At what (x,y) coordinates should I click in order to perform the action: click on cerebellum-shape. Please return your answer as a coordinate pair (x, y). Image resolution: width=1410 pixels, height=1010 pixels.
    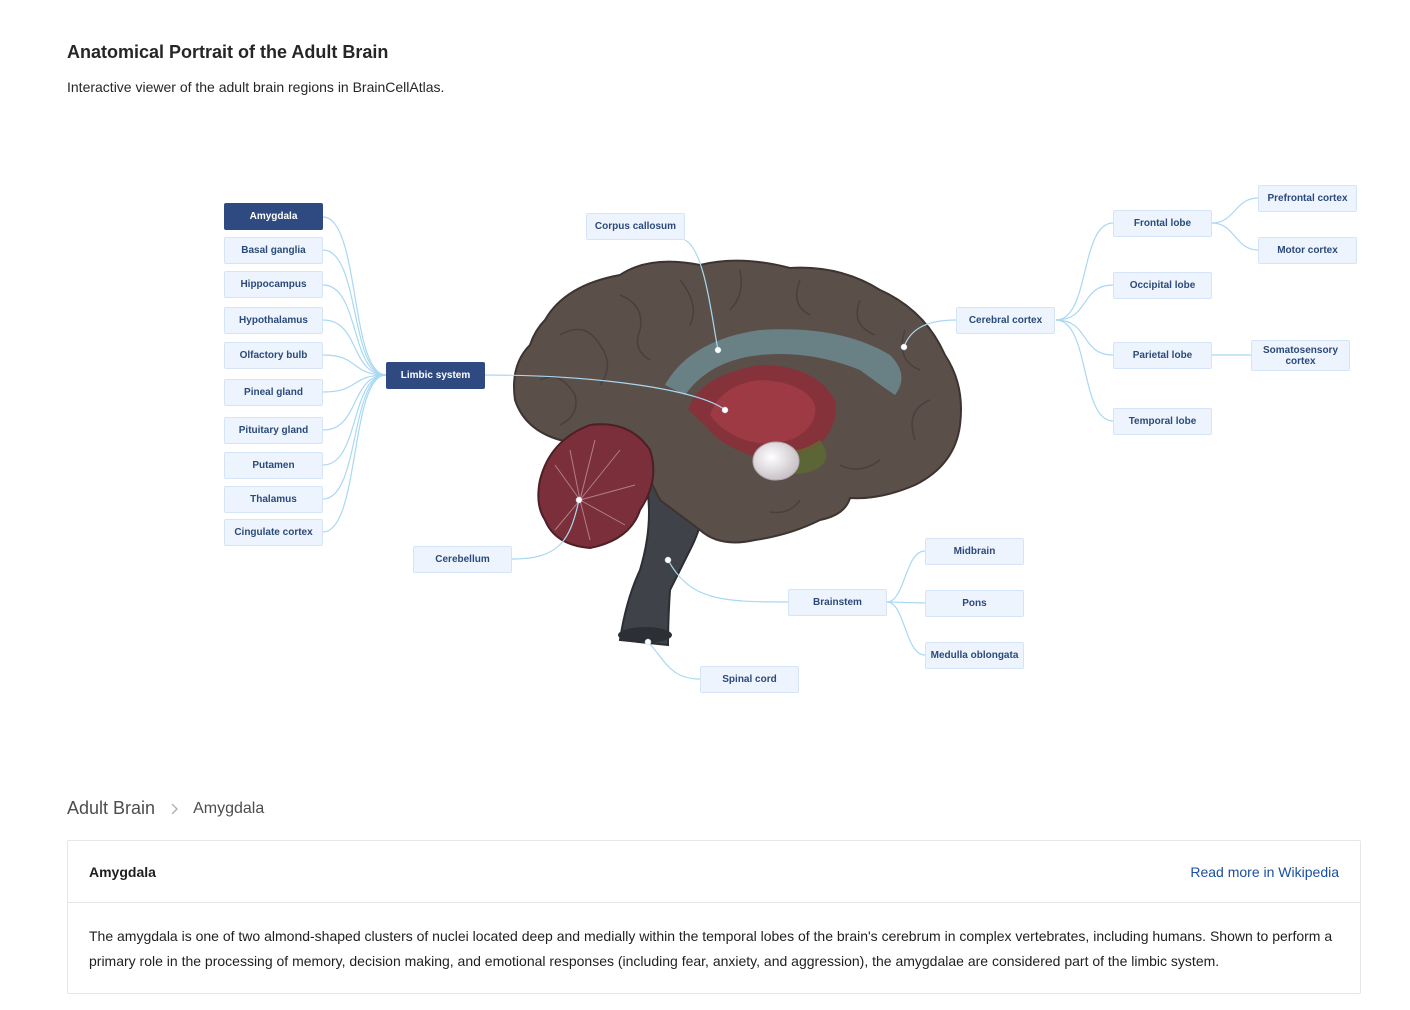
    Looking at the image, I should click on (596, 486).